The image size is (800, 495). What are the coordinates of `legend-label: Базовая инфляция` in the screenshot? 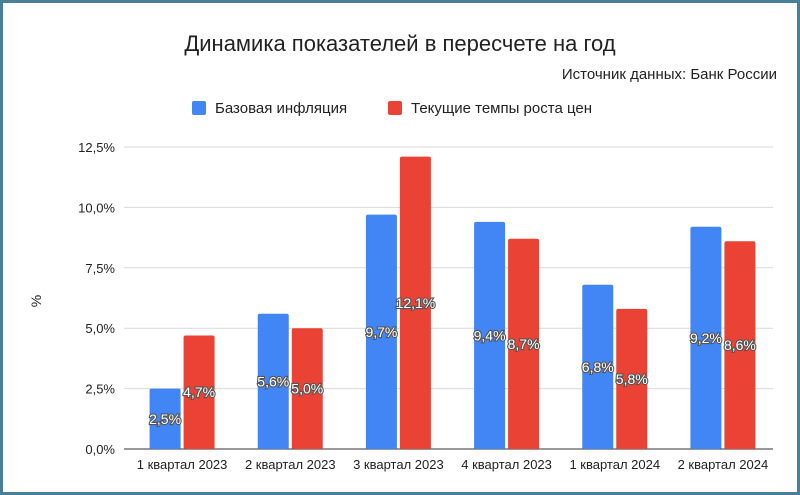 It's located at (281, 108).